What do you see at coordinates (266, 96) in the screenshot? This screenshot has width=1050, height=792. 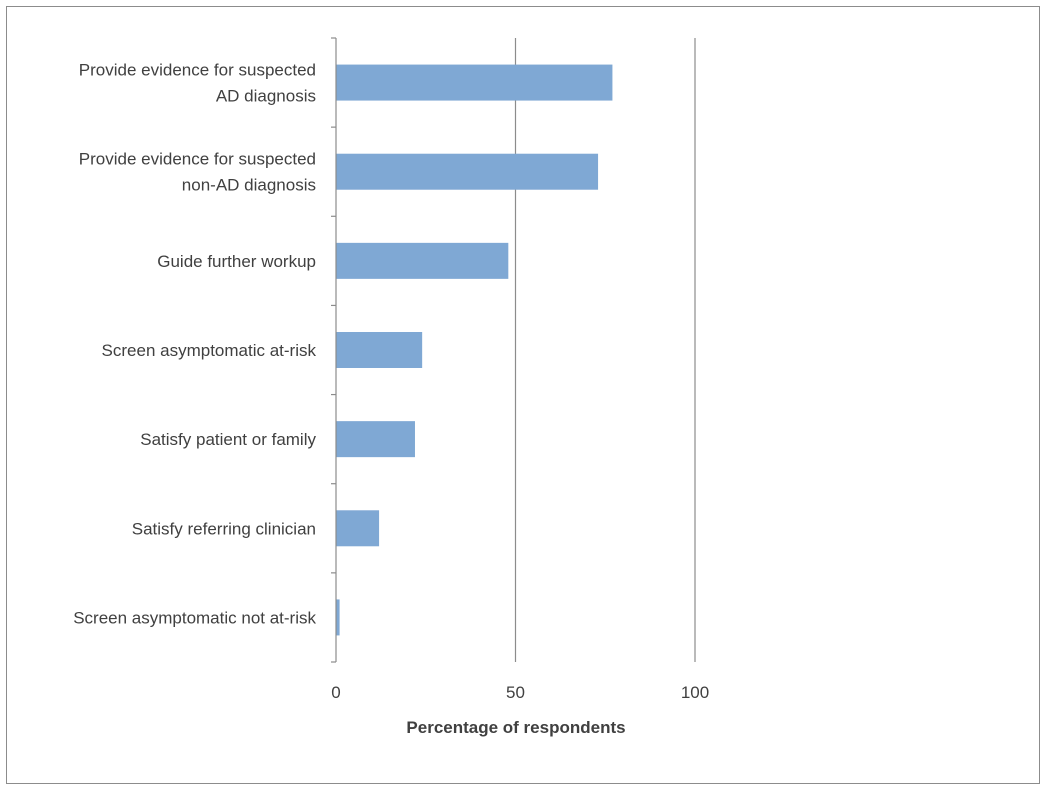 I see `category-label: AD diagnosis` at bounding box center [266, 96].